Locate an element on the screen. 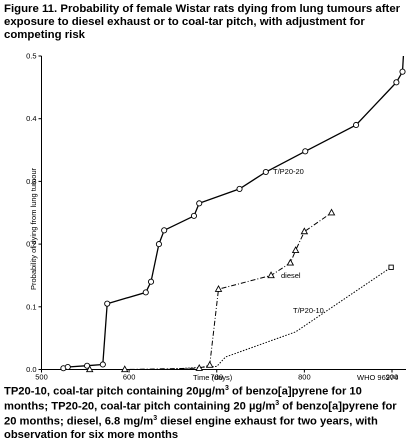 The image size is (410, 447). series-label-tp2020: T/P20-20 is located at coordinates (288, 171).